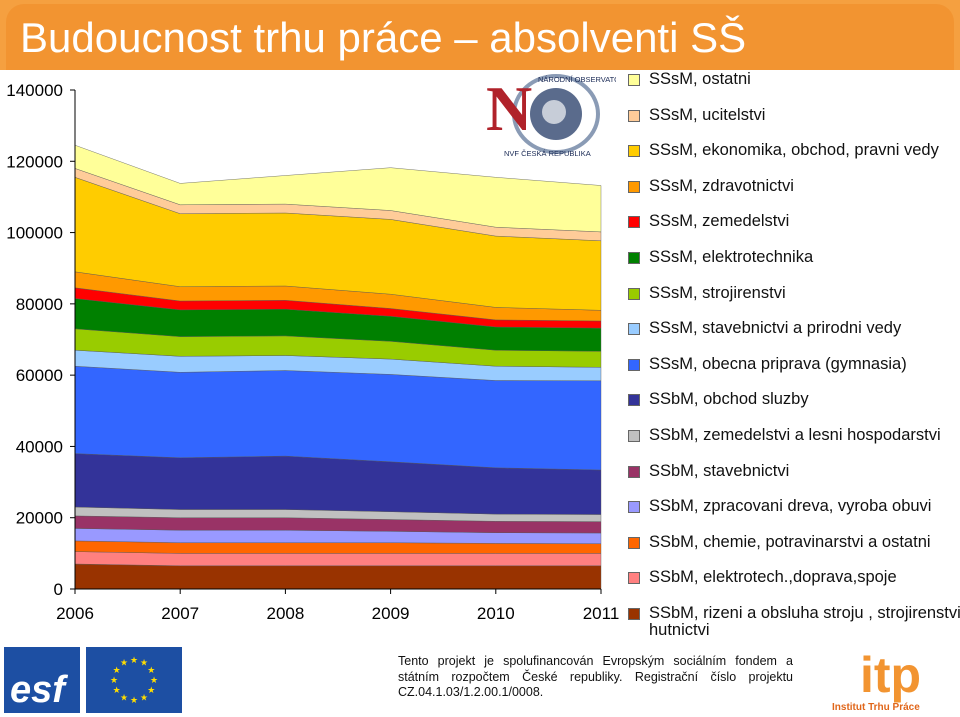 The image size is (960, 717). I want to click on logo-ring-outer, so click(556, 114).